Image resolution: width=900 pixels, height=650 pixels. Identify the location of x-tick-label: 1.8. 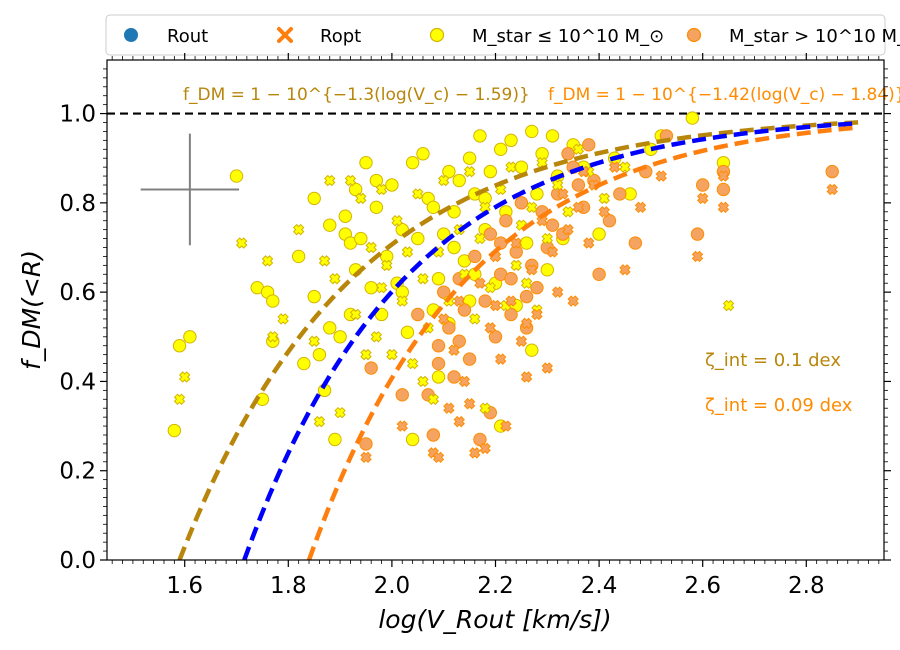
(288, 586).